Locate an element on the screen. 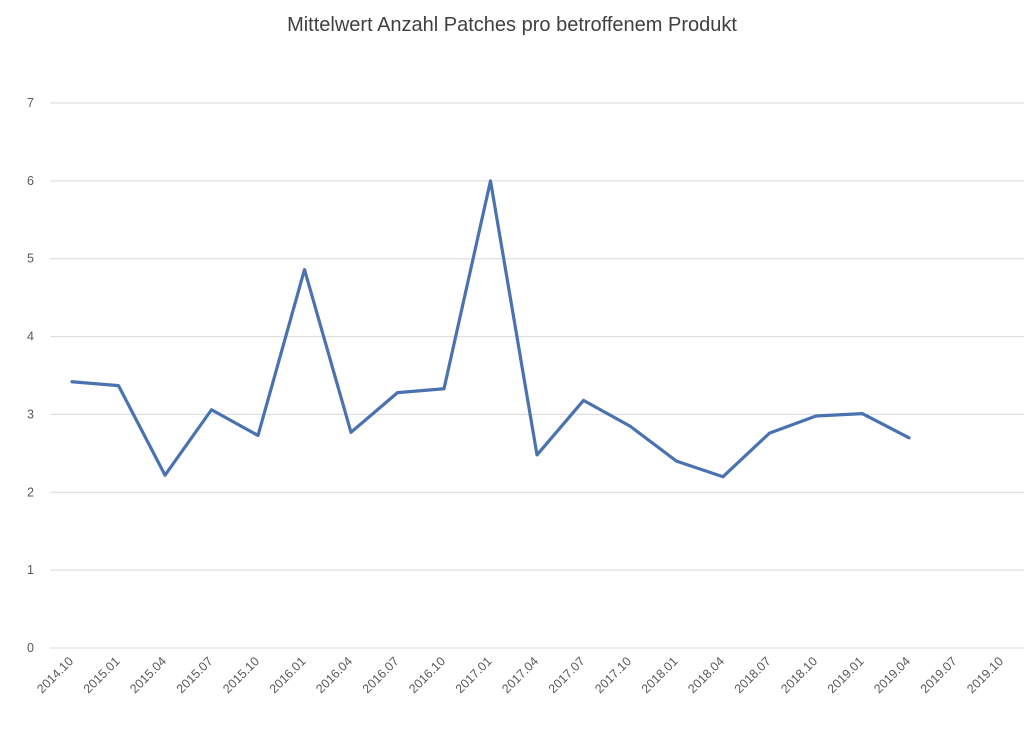  x-tick-label: 2018.10 is located at coordinates (799, 675).